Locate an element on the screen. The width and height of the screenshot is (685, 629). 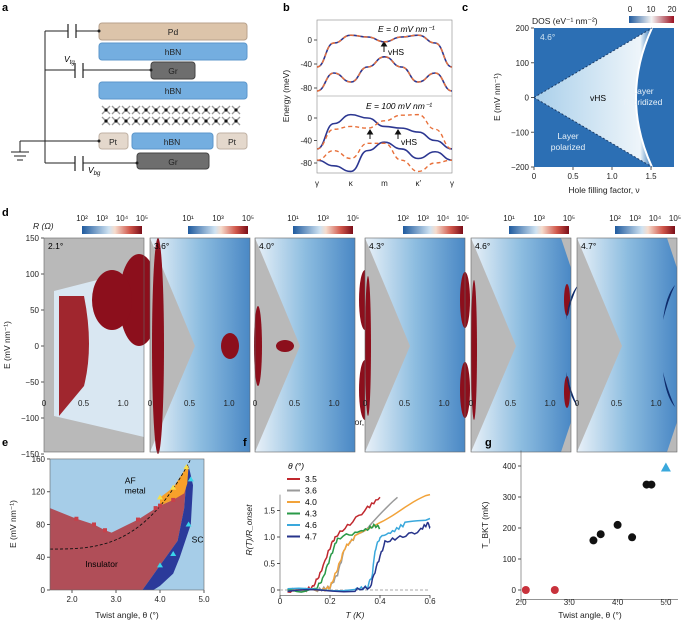
hbn-mid-layer is located at coordinates (173, 90).